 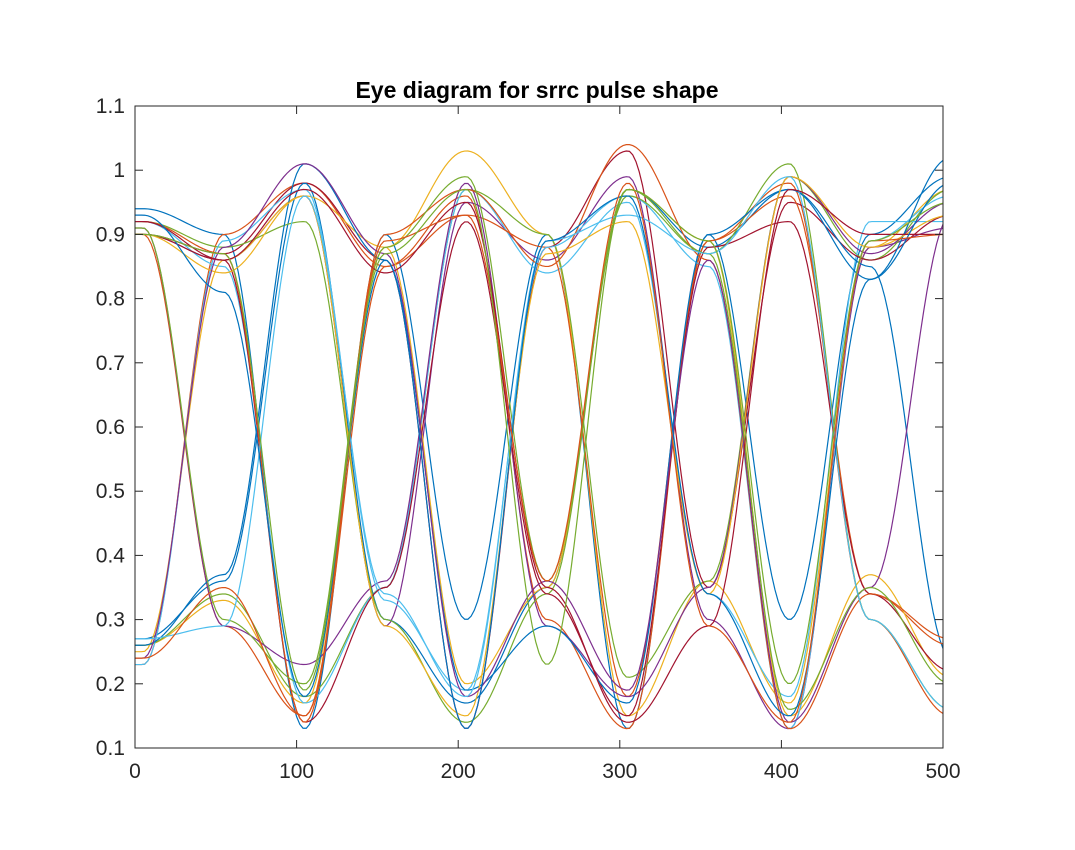 What do you see at coordinates (111, 555) in the screenshot?
I see `y-tick-label: 0.4` at bounding box center [111, 555].